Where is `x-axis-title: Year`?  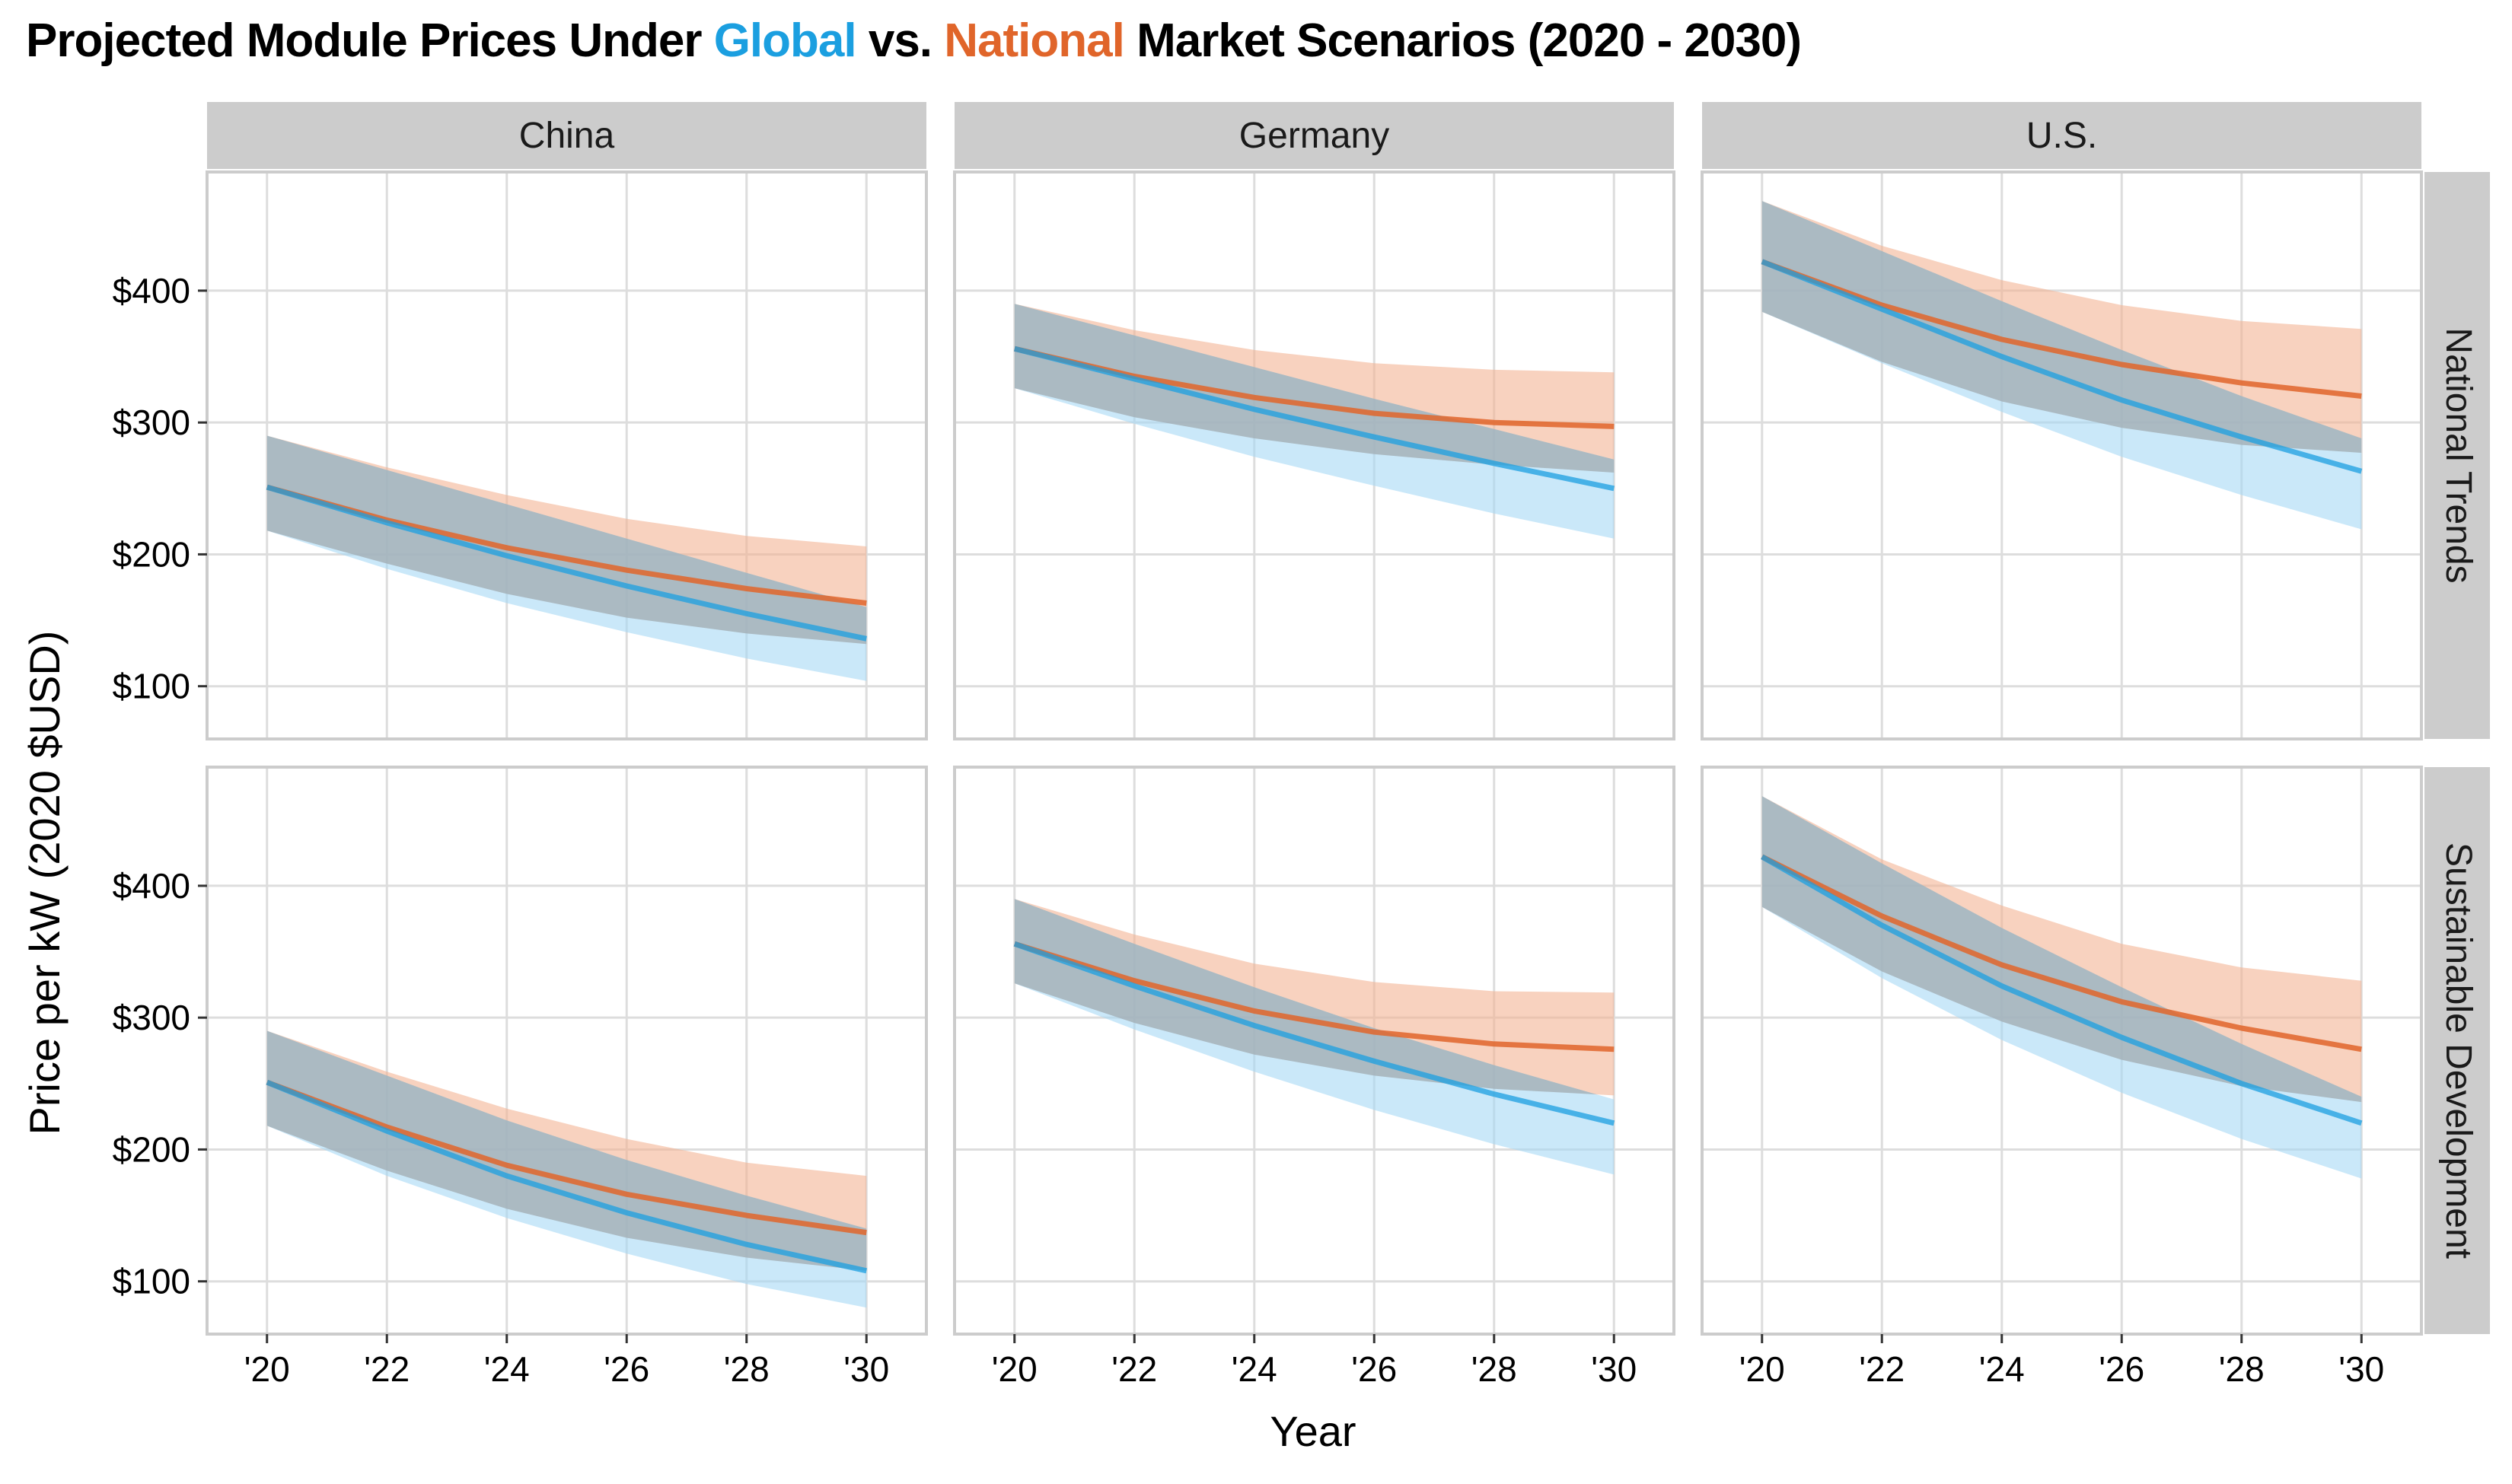 x-axis-title: Year is located at coordinates (1313, 1431).